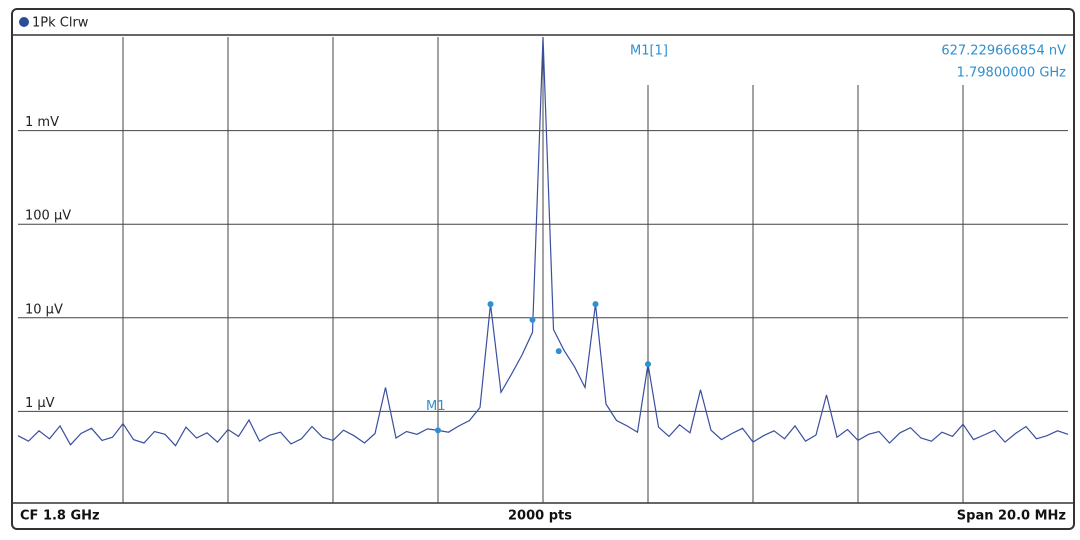 This screenshot has width=1080, height=540. I want to click on y-tick-label: 100 µV, so click(48, 216).